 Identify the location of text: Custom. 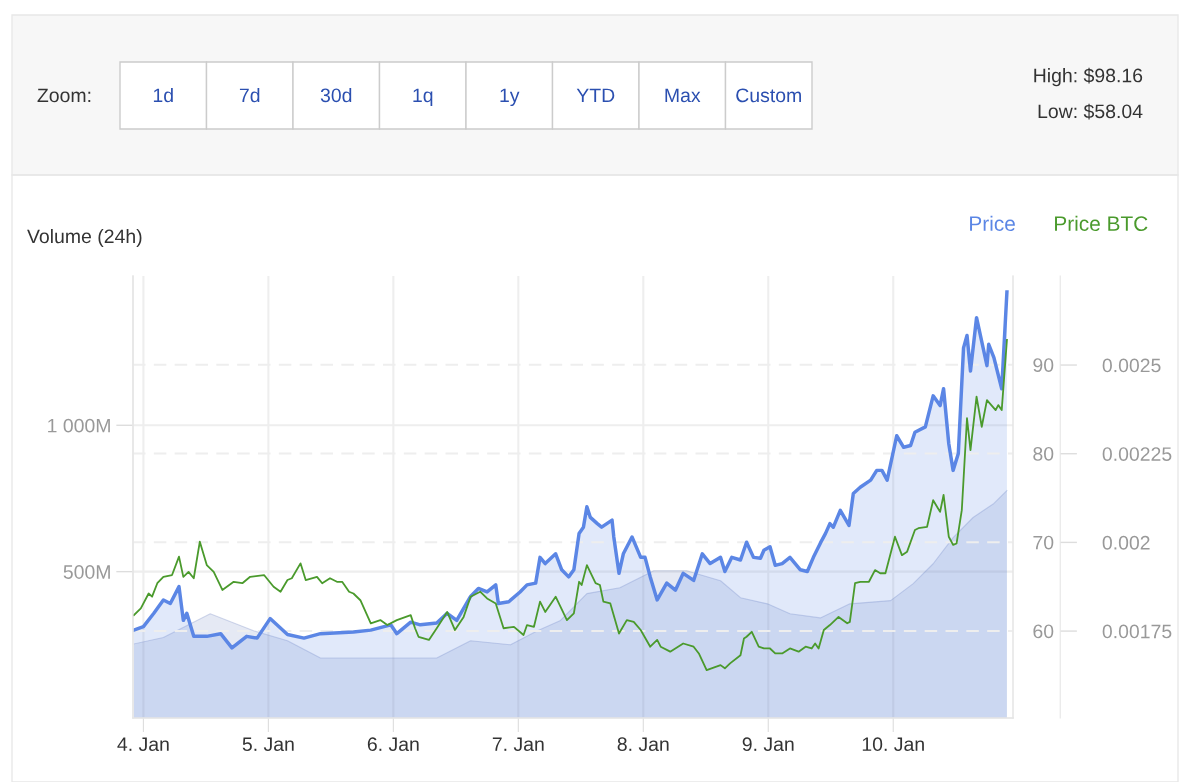
(768, 95).